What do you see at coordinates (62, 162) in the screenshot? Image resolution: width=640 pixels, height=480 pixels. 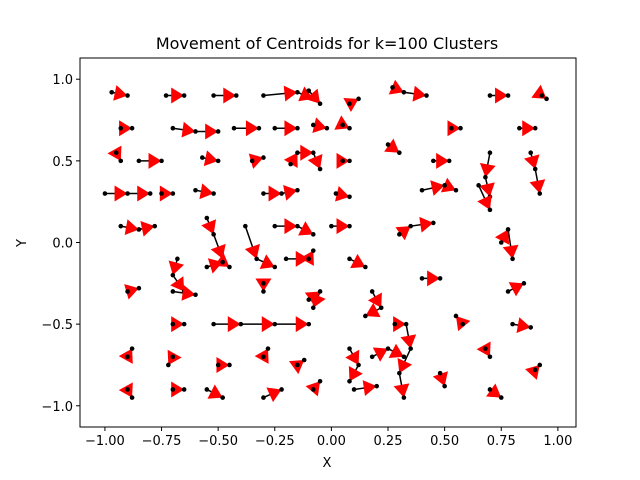 I see `y-tick-label: 0.5` at bounding box center [62, 162].